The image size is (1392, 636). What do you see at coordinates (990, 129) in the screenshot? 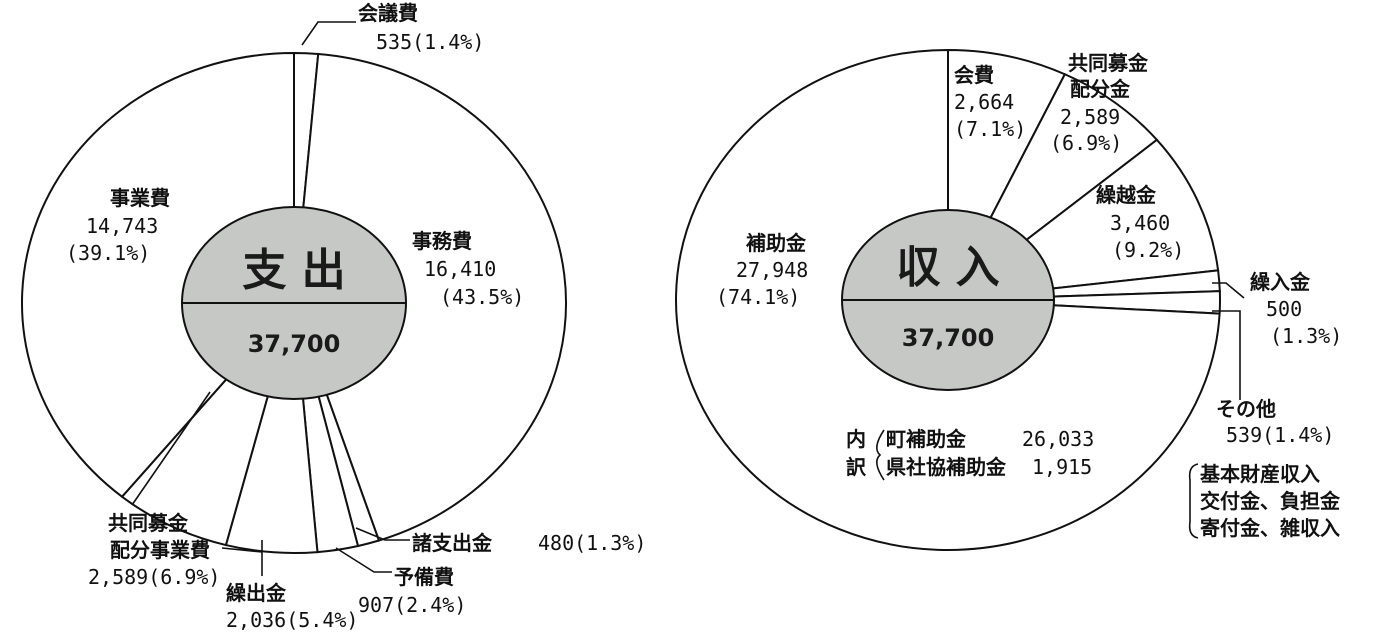
I see `income-pct-kaihi: (7.1%)` at bounding box center [990, 129].